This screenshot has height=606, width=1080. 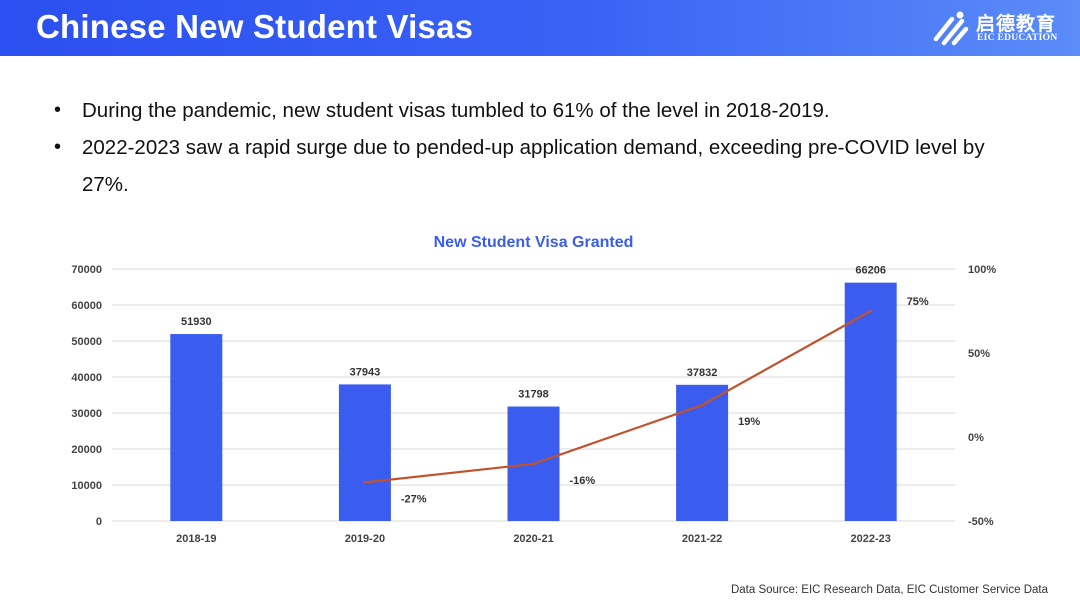 What do you see at coordinates (255, 26) in the screenshot?
I see `page-title: Chinese New Student Visas` at bounding box center [255, 26].